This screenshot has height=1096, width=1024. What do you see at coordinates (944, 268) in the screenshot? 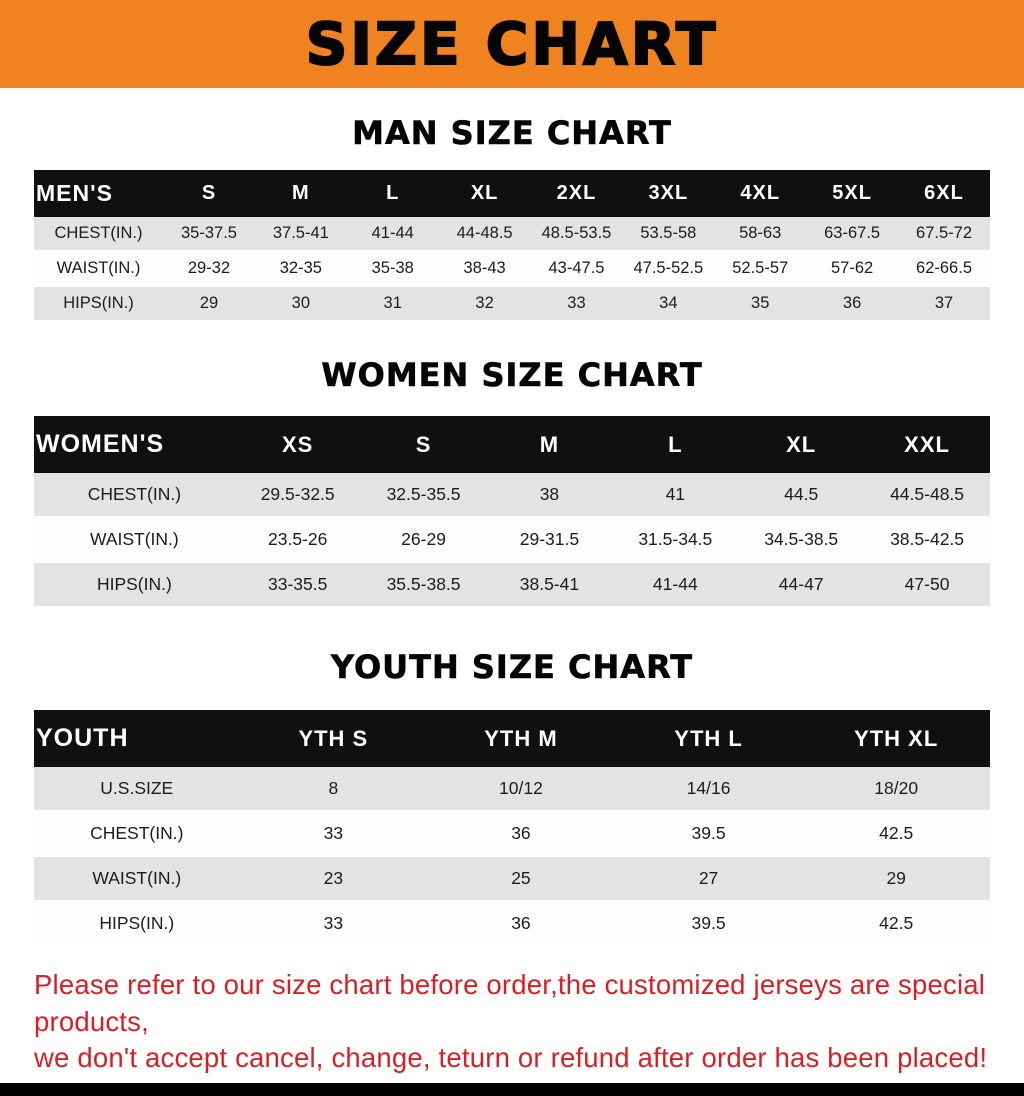
I see `table-cell: 62-66.5` at bounding box center [944, 268].